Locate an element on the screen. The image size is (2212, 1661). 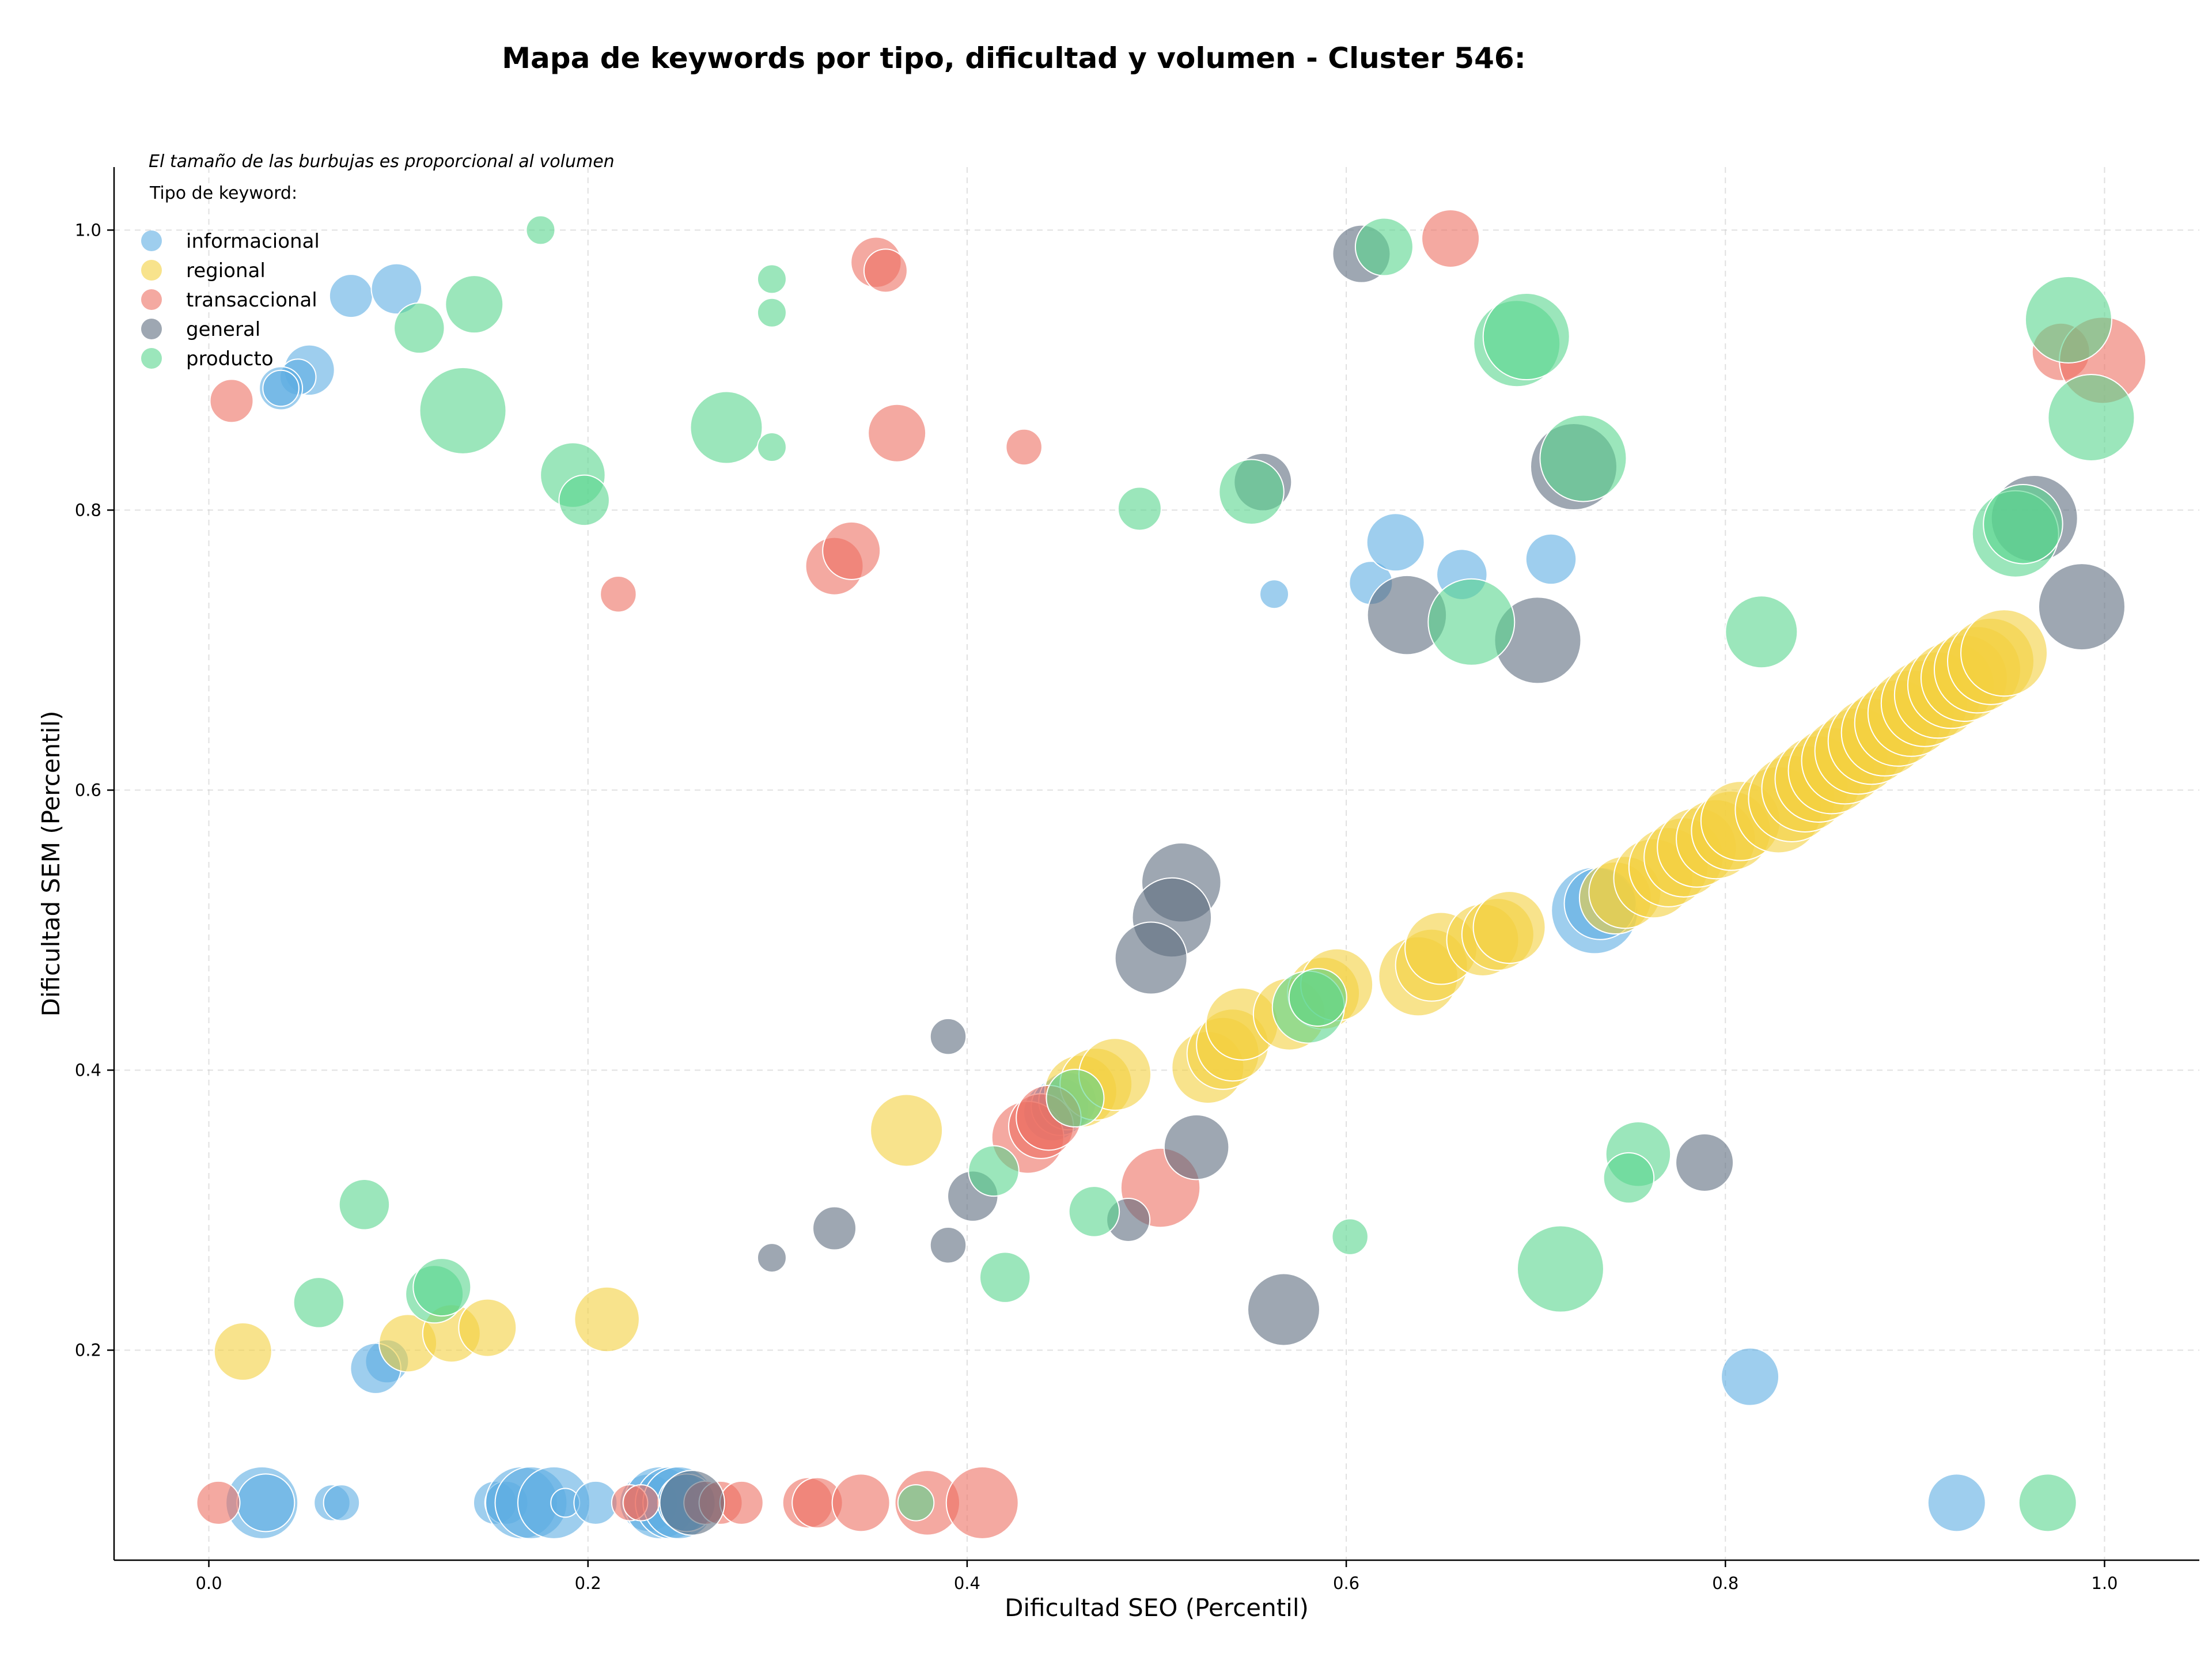
x-axis-label: Dificultad SEO (Percentil) is located at coordinates (1157, 1608).